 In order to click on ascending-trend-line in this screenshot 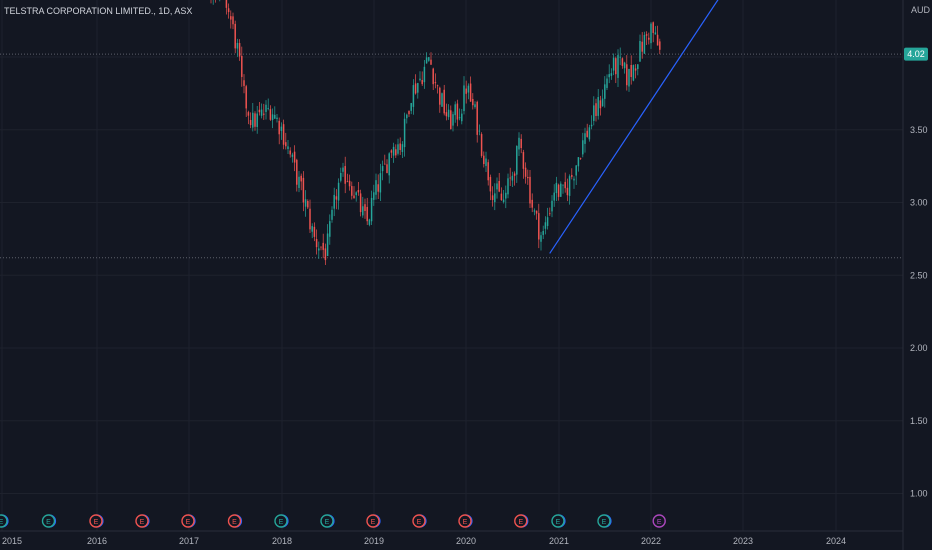, I will do `click(662, 127)`.